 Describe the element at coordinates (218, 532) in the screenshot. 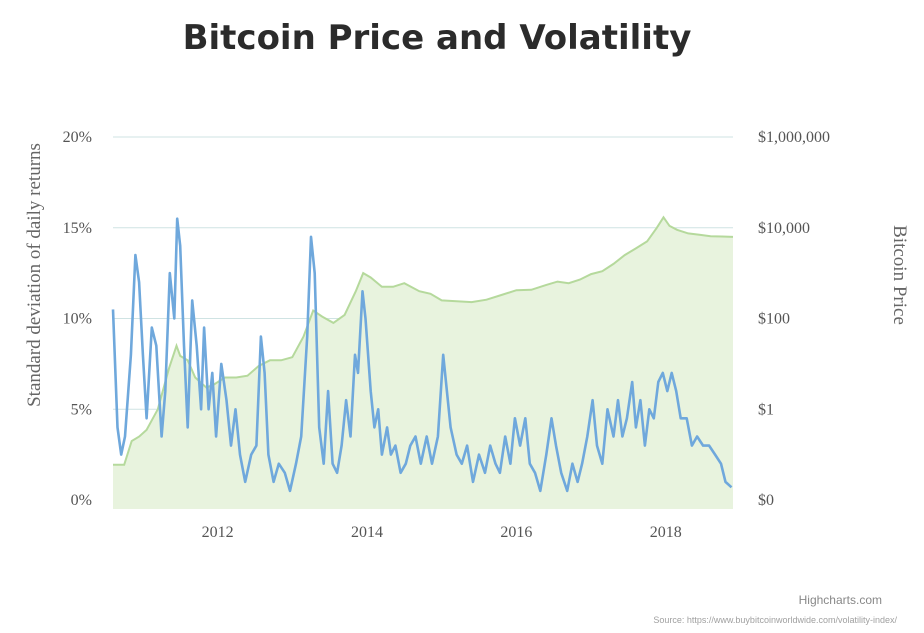

I see `x-tick-label: 2012` at that location.